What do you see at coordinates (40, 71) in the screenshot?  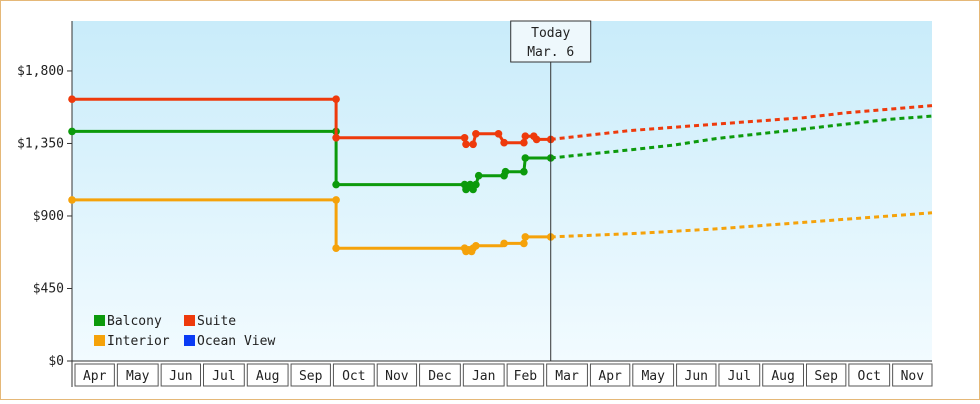 I see `y-tick-label: $1,800` at bounding box center [40, 71].